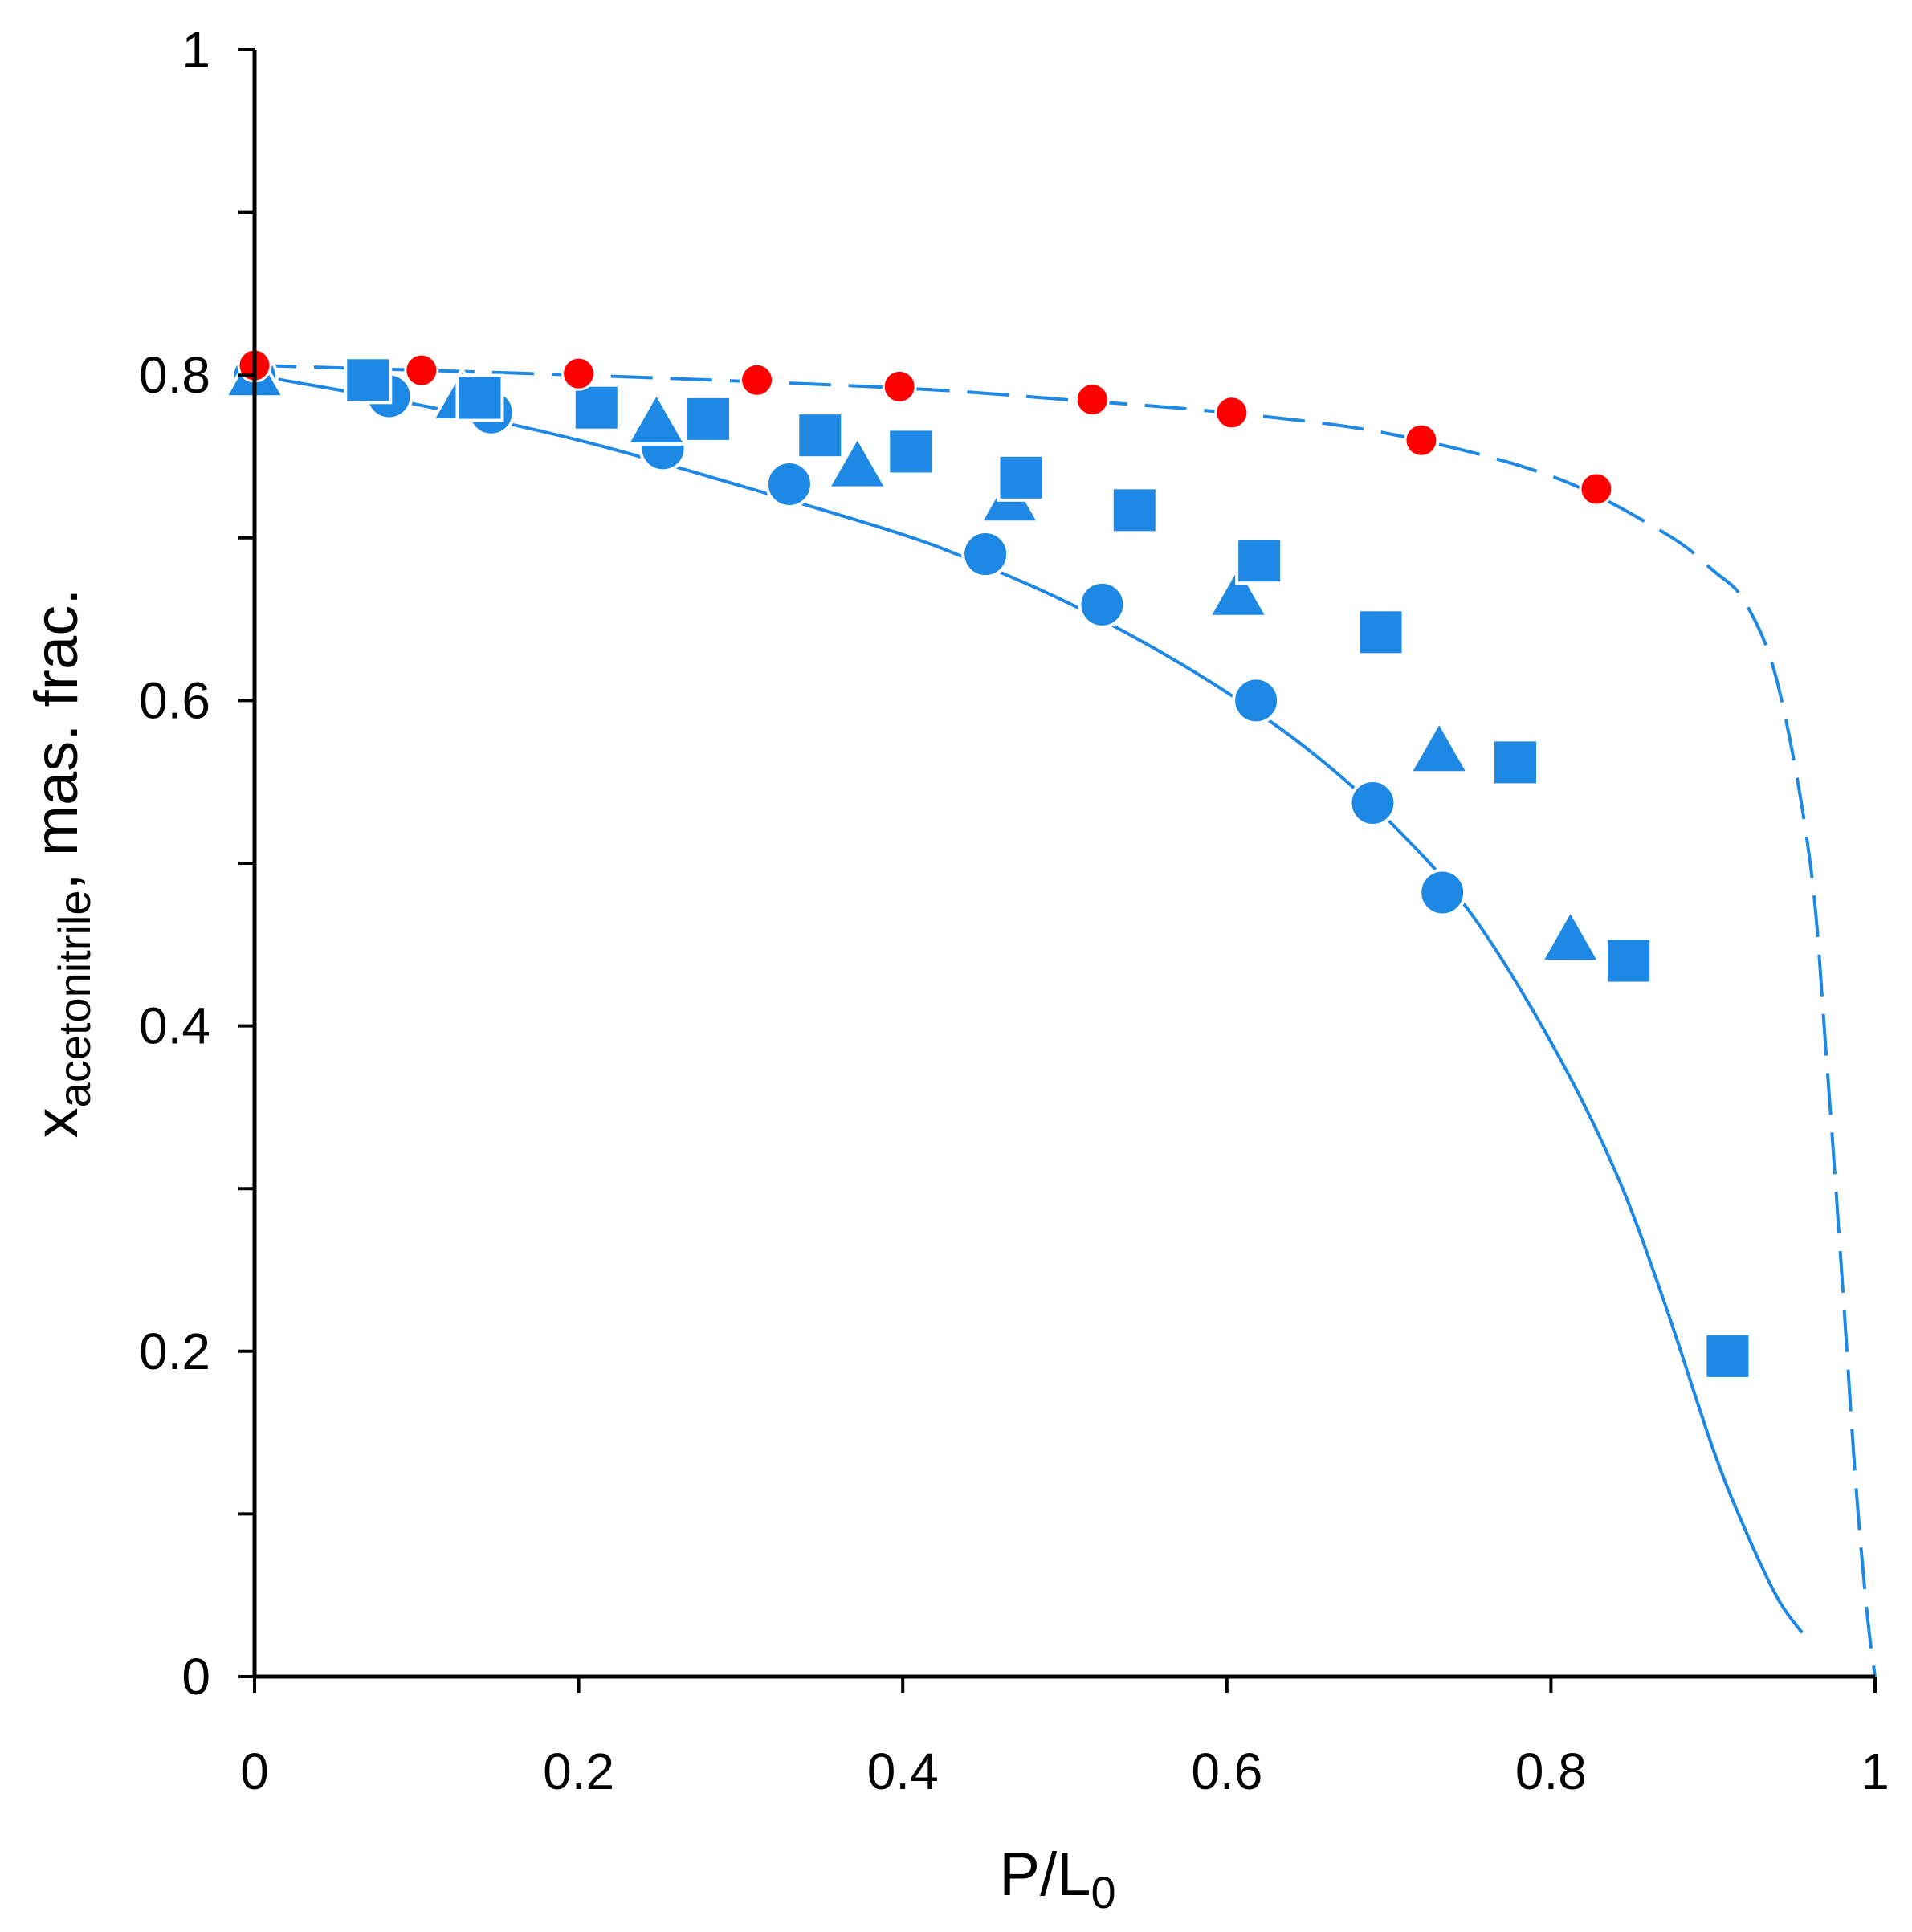 This screenshot has width=1912, height=1932. Describe the element at coordinates (1876, 1771) in the screenshot. I see `x-tick-label: 1` at that location.